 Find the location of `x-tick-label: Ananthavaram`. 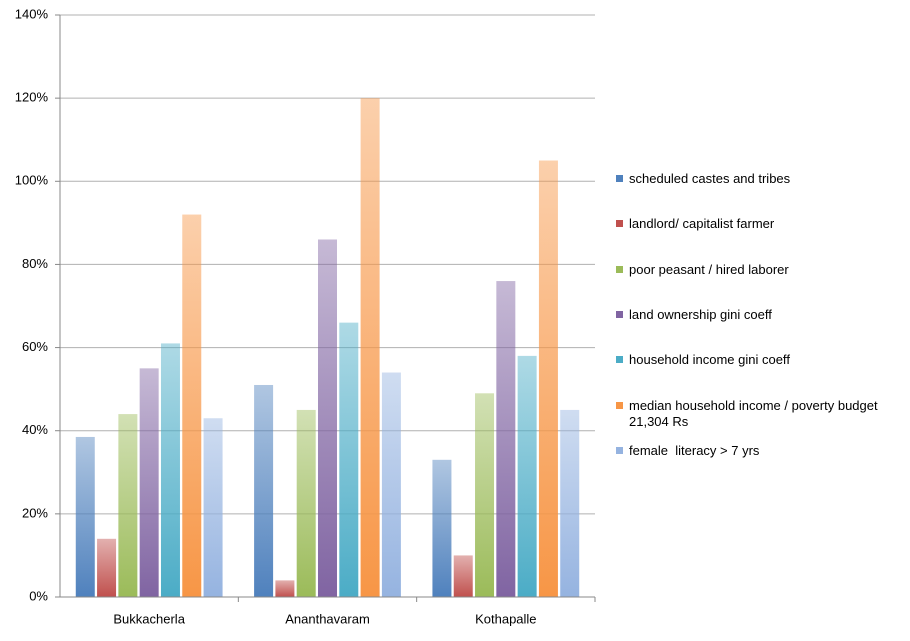

x-tick-label: Ananthavaram is located at coordinates (327, 618).